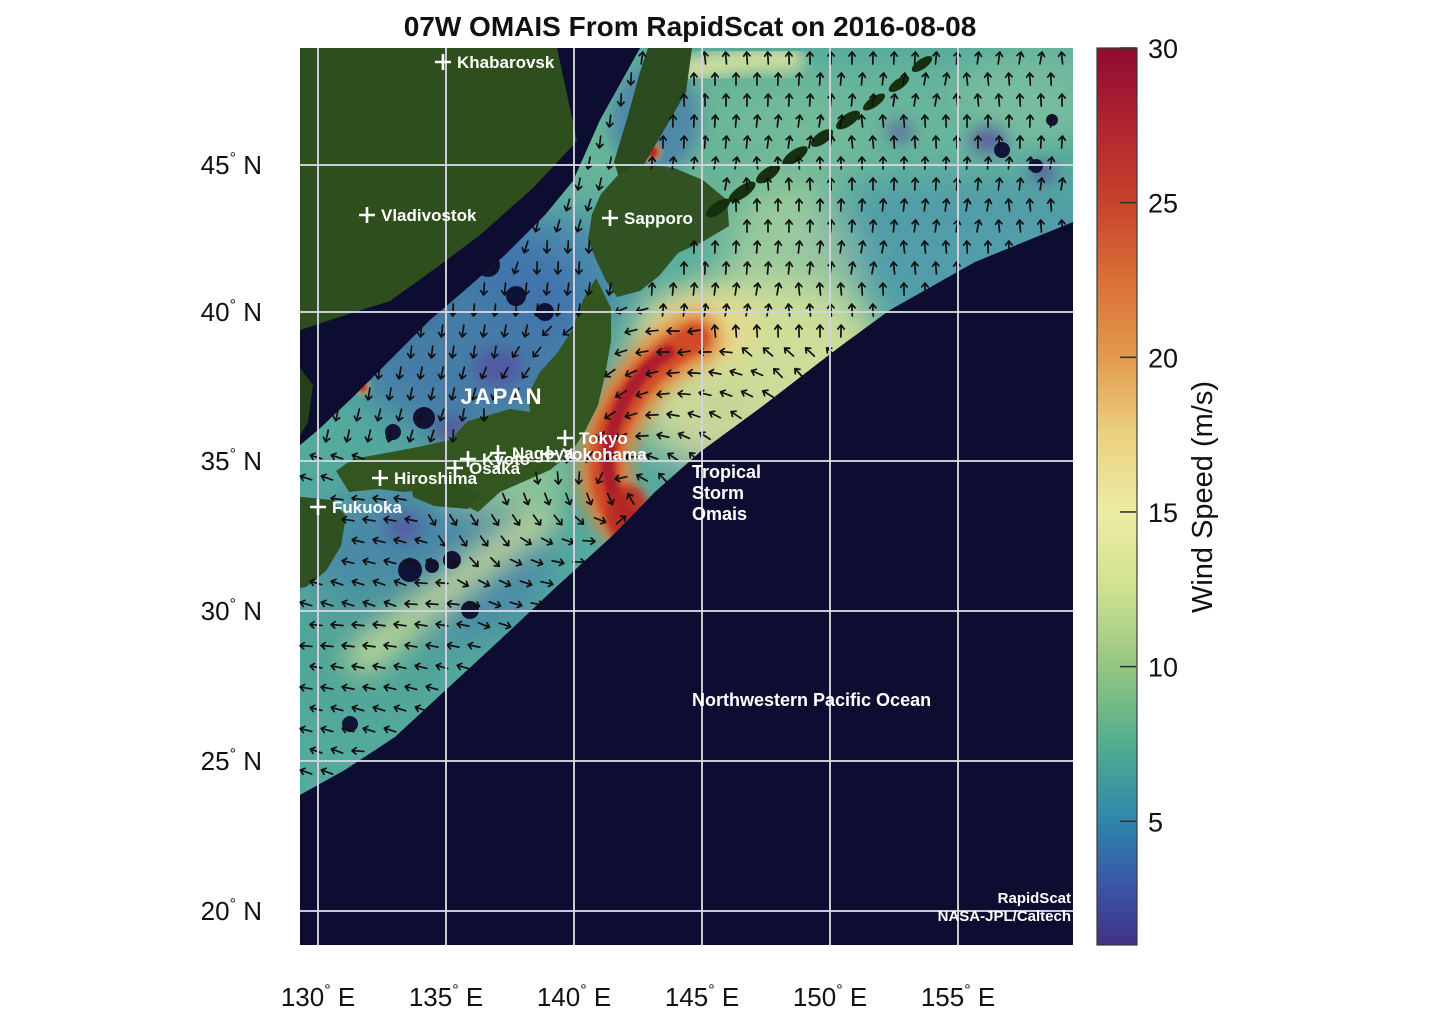 The height and width of the screenshot is (1035, 1440). What do you see at coordinates (830, 997) in the screenshot?
I see `lon-tick-150E: 150° E` at bounding box center [830, 997].